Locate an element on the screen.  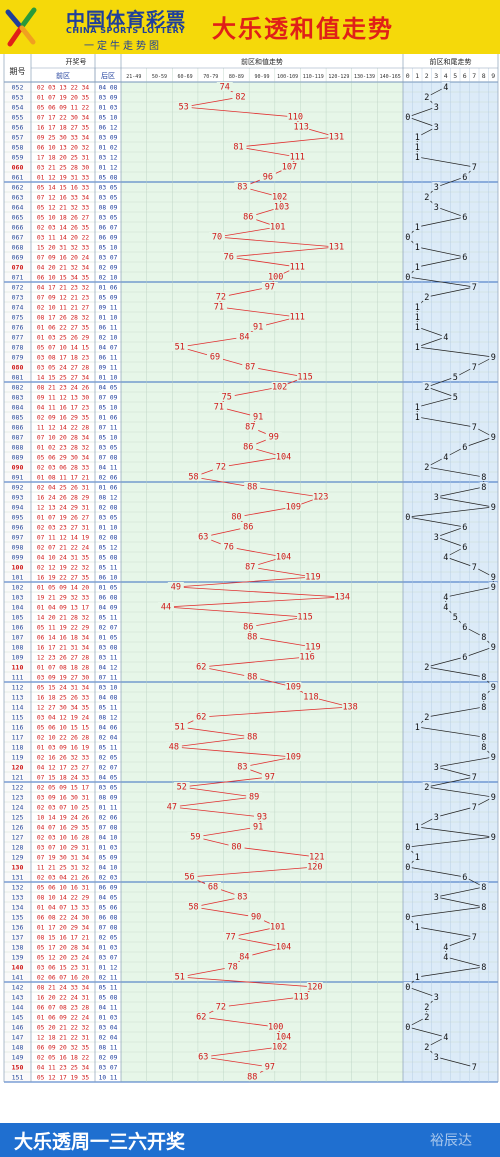
header-draw-numbers: 开奖号 is located at coordinates (76, 61).